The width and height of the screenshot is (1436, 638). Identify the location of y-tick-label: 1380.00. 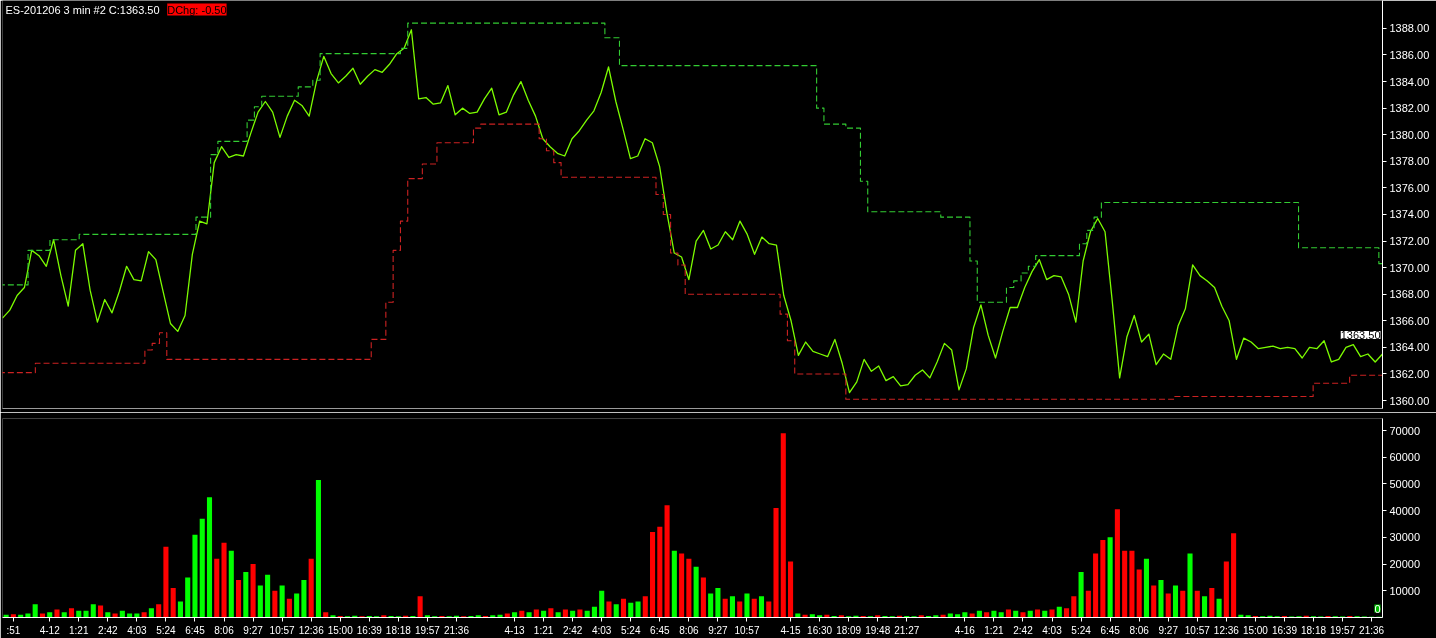
(1409, 134).